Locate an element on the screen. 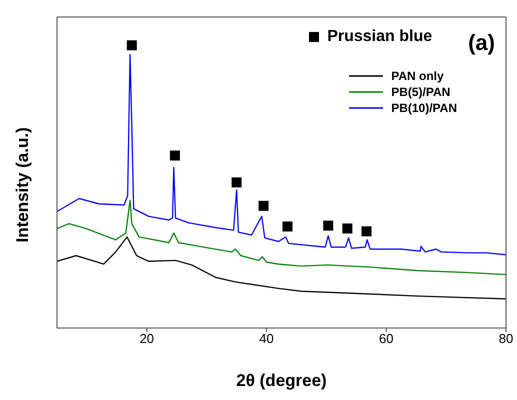  x-axis-title: 2θ (degree) is located at coordinates (281, 380).